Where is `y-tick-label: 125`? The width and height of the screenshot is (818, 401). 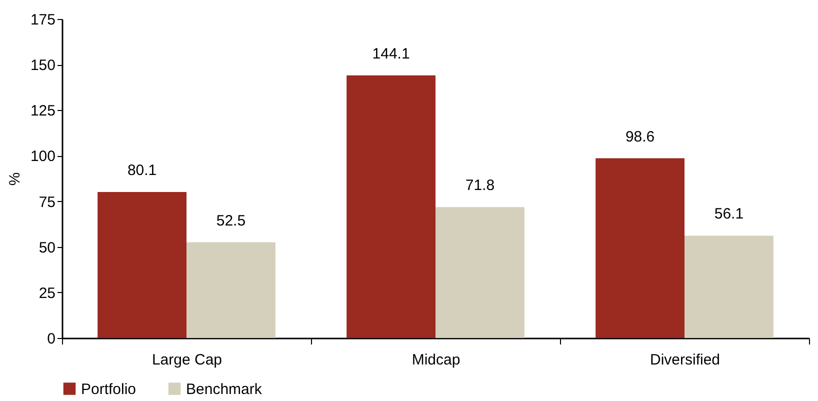 y-tick-label: 125 is located at coordinates (43, 111).